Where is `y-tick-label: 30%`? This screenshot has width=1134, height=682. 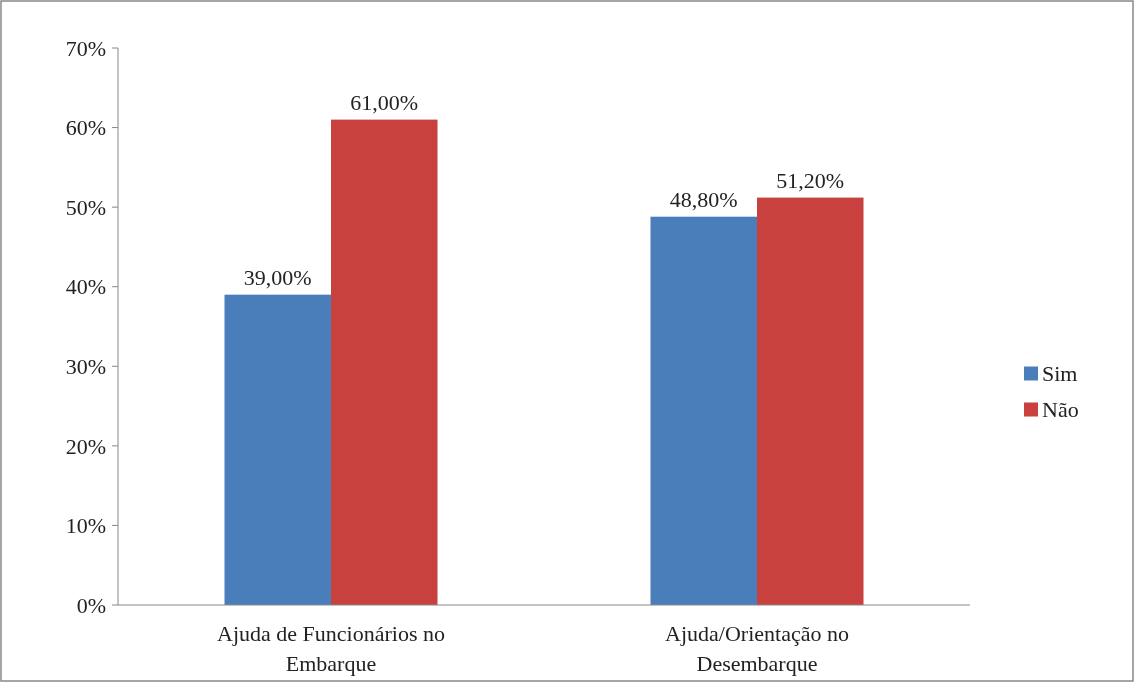
y-tick-label: 30% is located at coordinates (85, 366).